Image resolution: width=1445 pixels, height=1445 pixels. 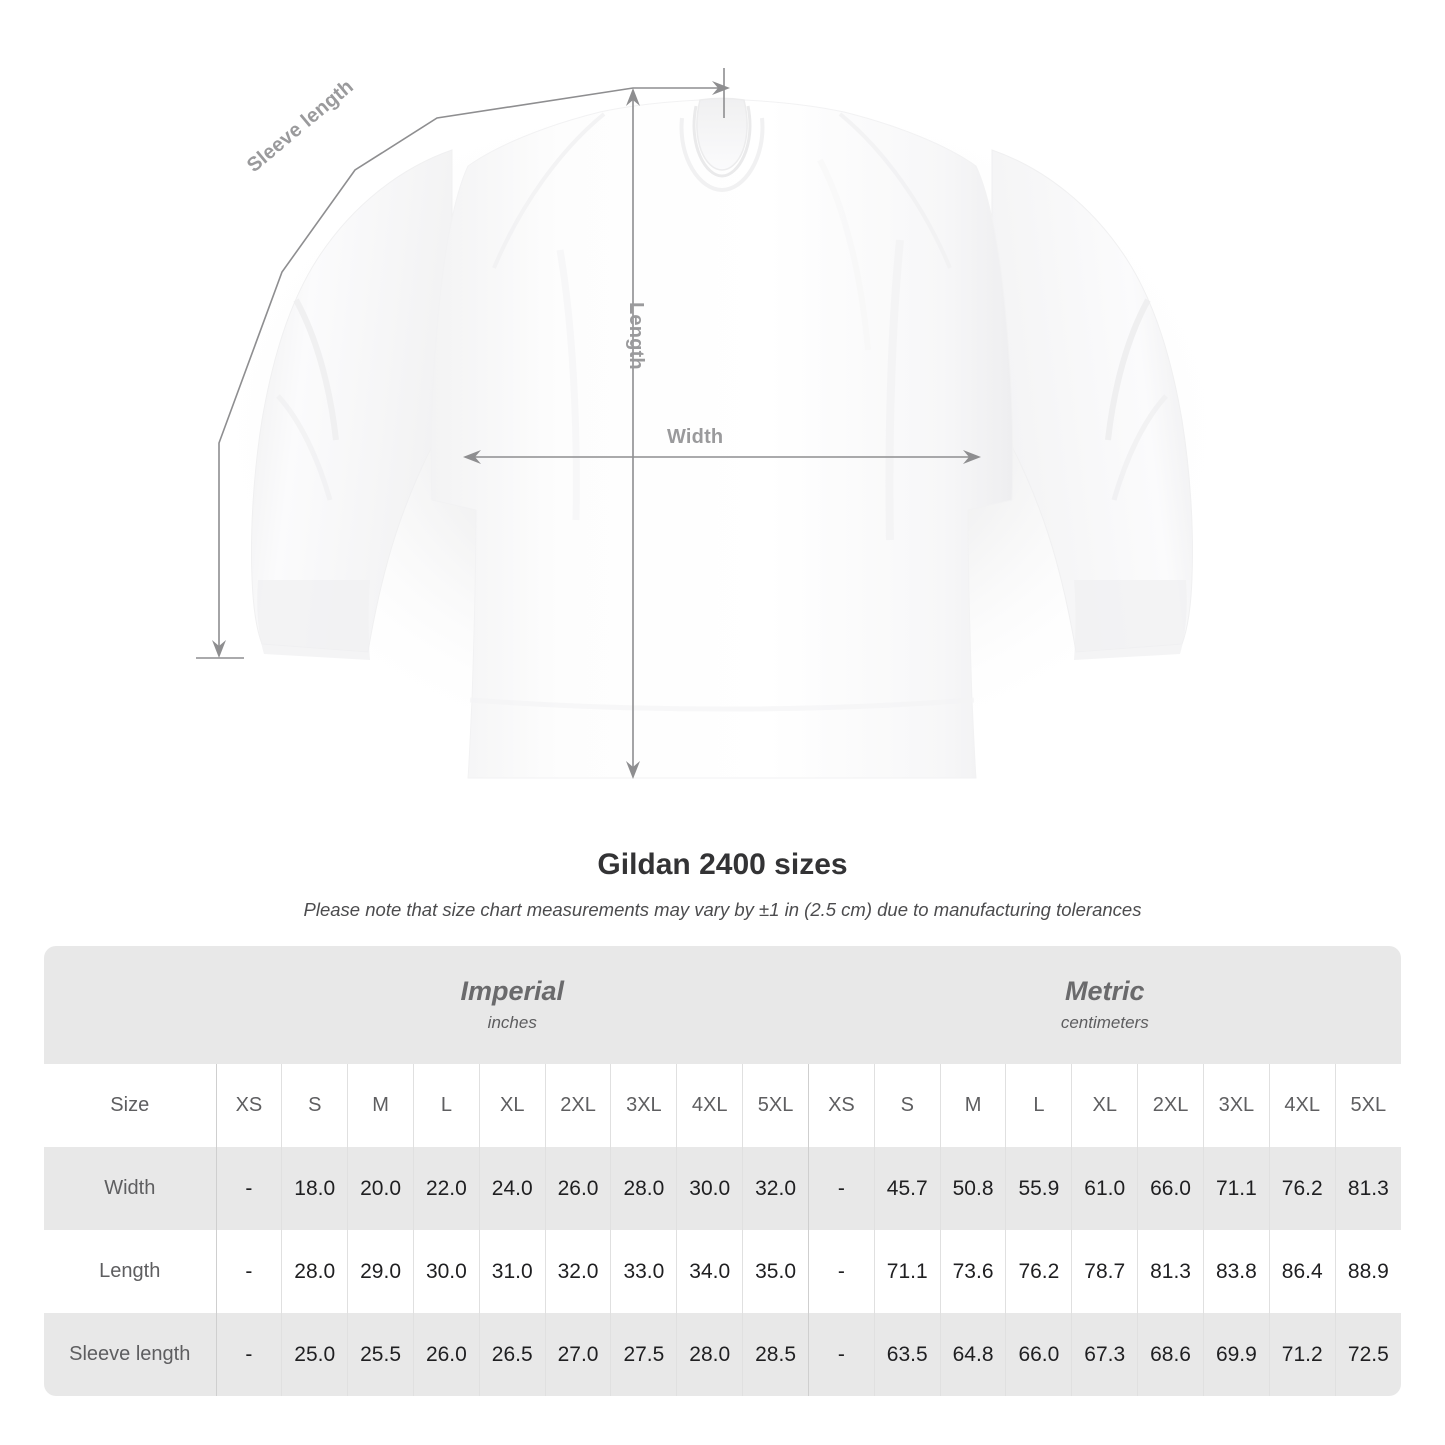 I want to click on cell-imperial-length-4xl: 34.0, so click(x=709, y=1271).